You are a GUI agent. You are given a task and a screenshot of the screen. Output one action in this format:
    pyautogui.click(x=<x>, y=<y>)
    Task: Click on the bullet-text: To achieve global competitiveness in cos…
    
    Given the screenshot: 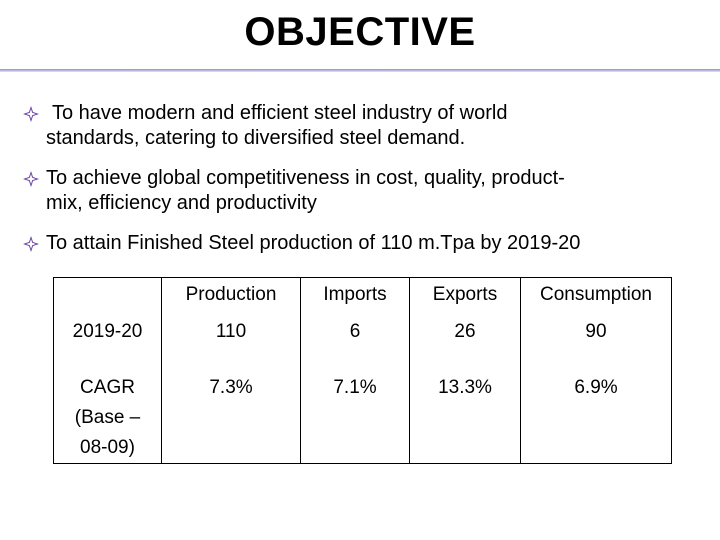 What is the action you would take?
    pyautogui.click(x=305, y=178)
    